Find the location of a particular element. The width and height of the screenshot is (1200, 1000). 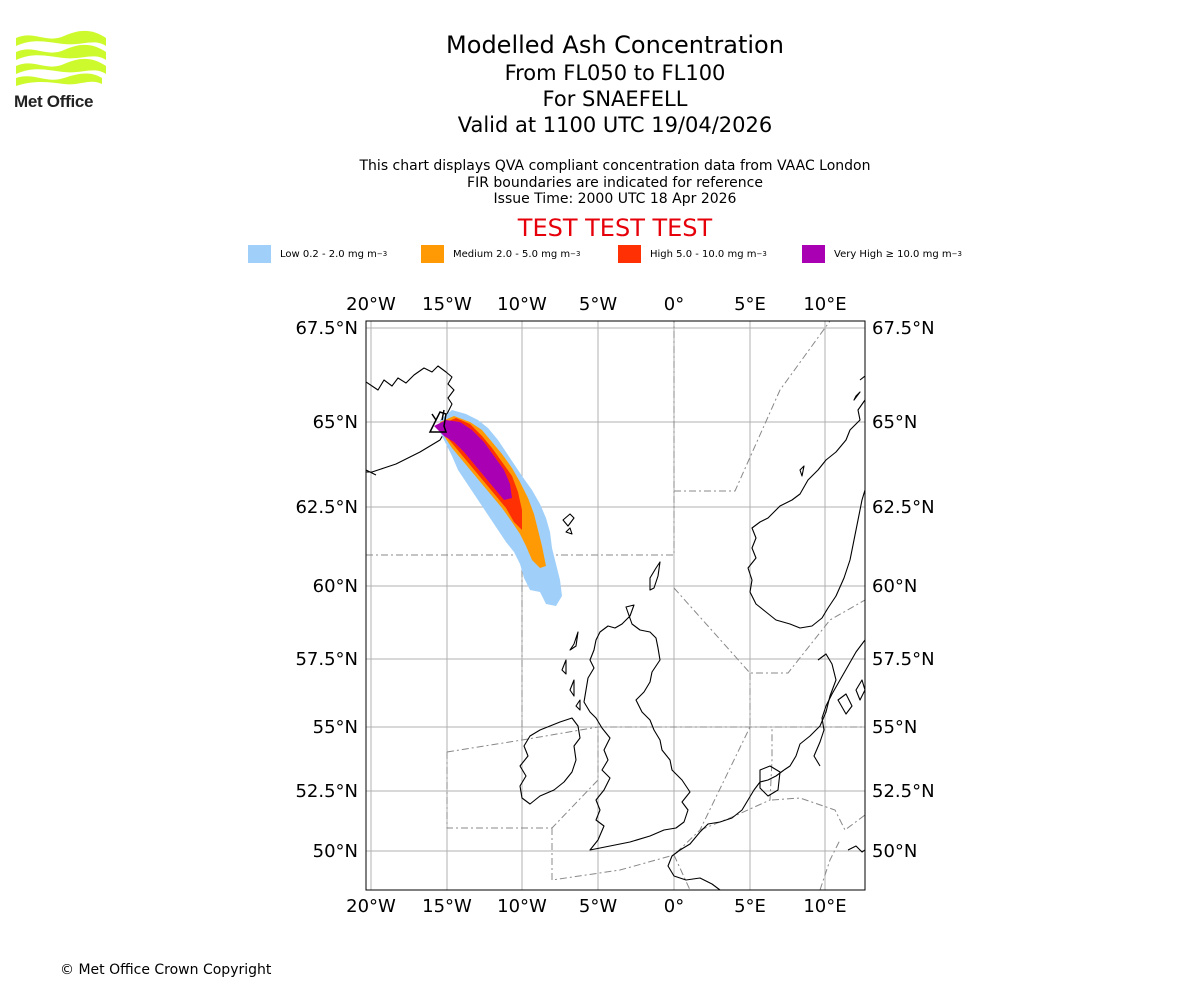

legend-item-low: Low 0.2 - 2.0 mg m −3 is located at coordinates (317, 254).